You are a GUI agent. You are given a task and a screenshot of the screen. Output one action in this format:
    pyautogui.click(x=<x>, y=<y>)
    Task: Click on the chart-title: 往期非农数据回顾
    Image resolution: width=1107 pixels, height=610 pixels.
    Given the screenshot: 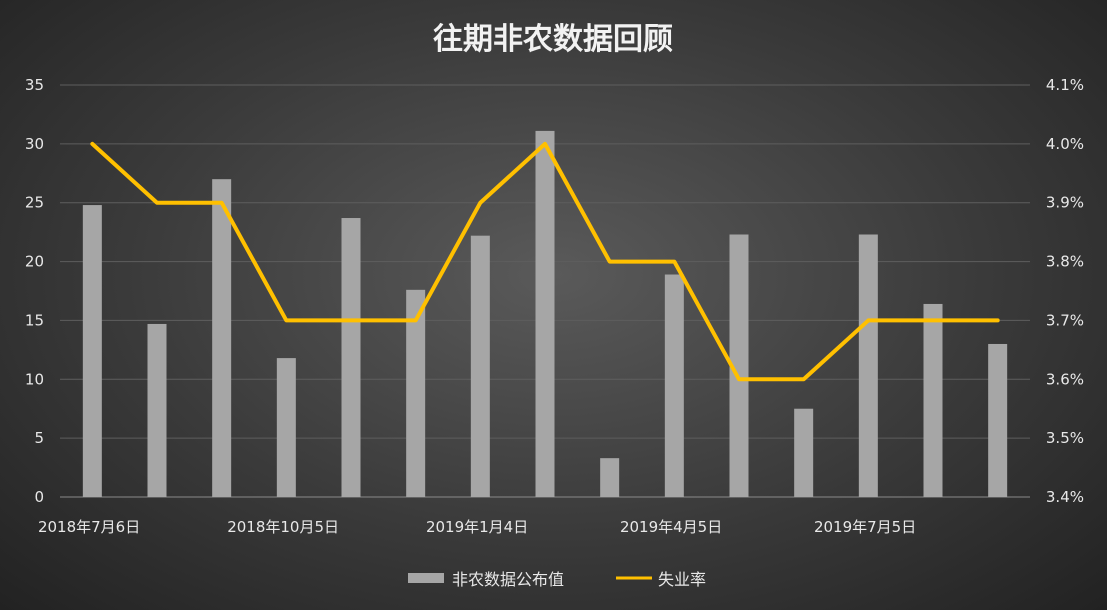 What is the action you would take?
    pyautogui.click(x=553, y=39)
    